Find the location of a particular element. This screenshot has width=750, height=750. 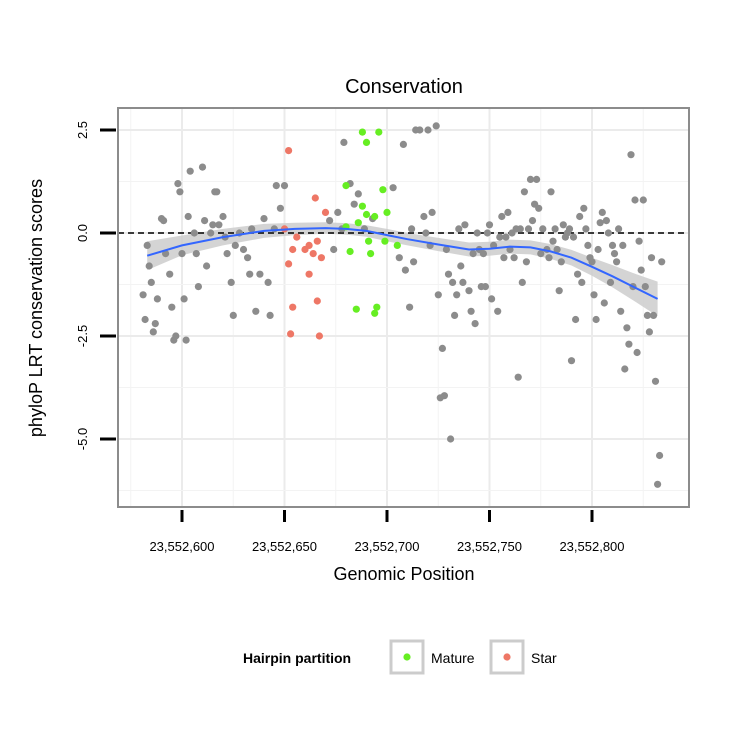

y-tick-label: 0.0 is located at coordinates (82, 233).